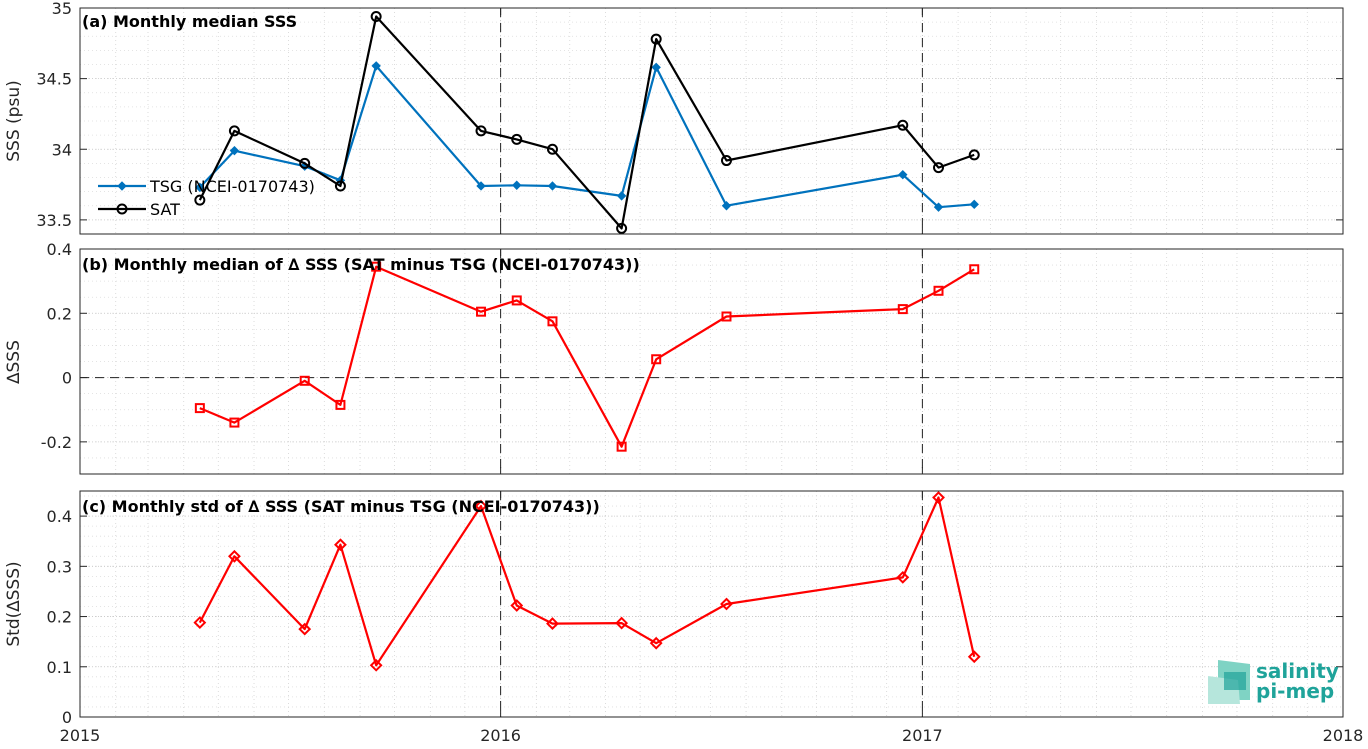  I want to click on panel-c-ylabel: Std(∆SSS), so click(14, 603).